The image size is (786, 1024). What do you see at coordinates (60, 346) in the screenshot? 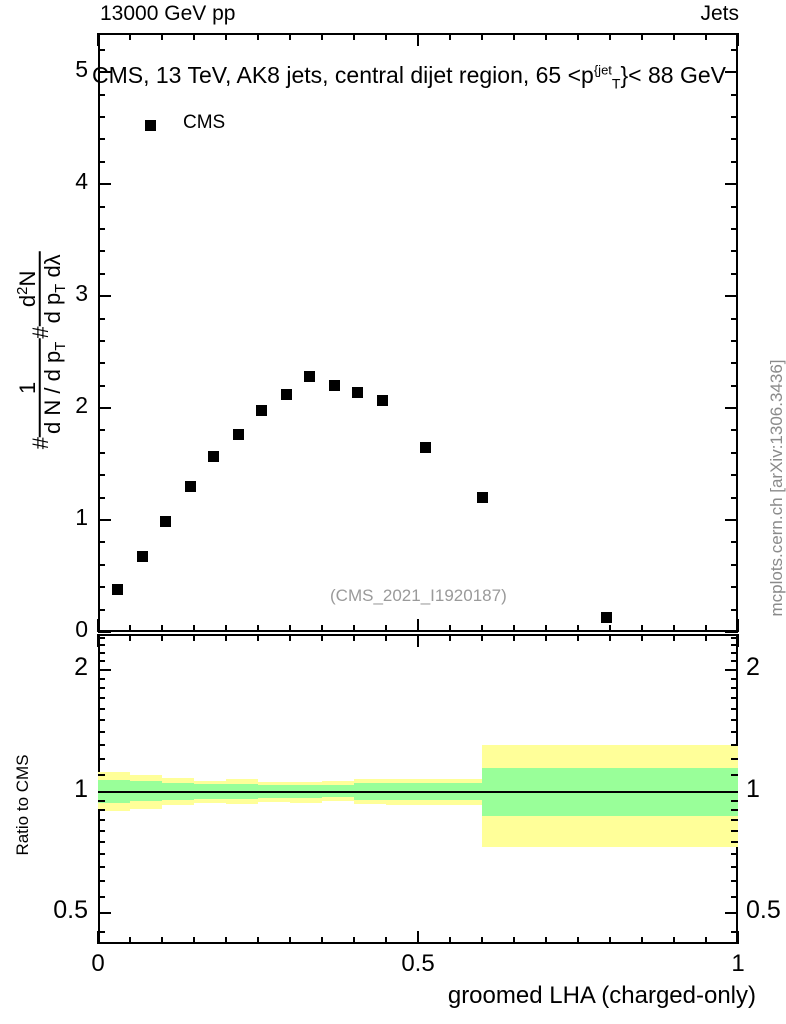
I see `ylabel-den-1-sub: T` at bounding box center [60, 346].